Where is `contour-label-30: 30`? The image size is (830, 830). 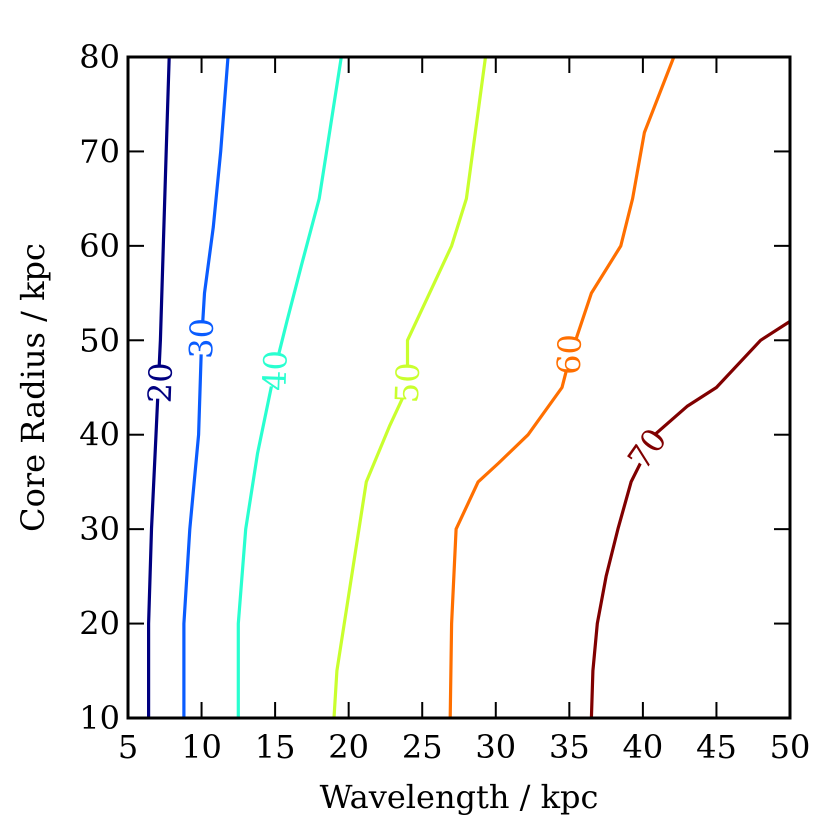 contour-label-30: 30 is located at coordinates (201, 338).